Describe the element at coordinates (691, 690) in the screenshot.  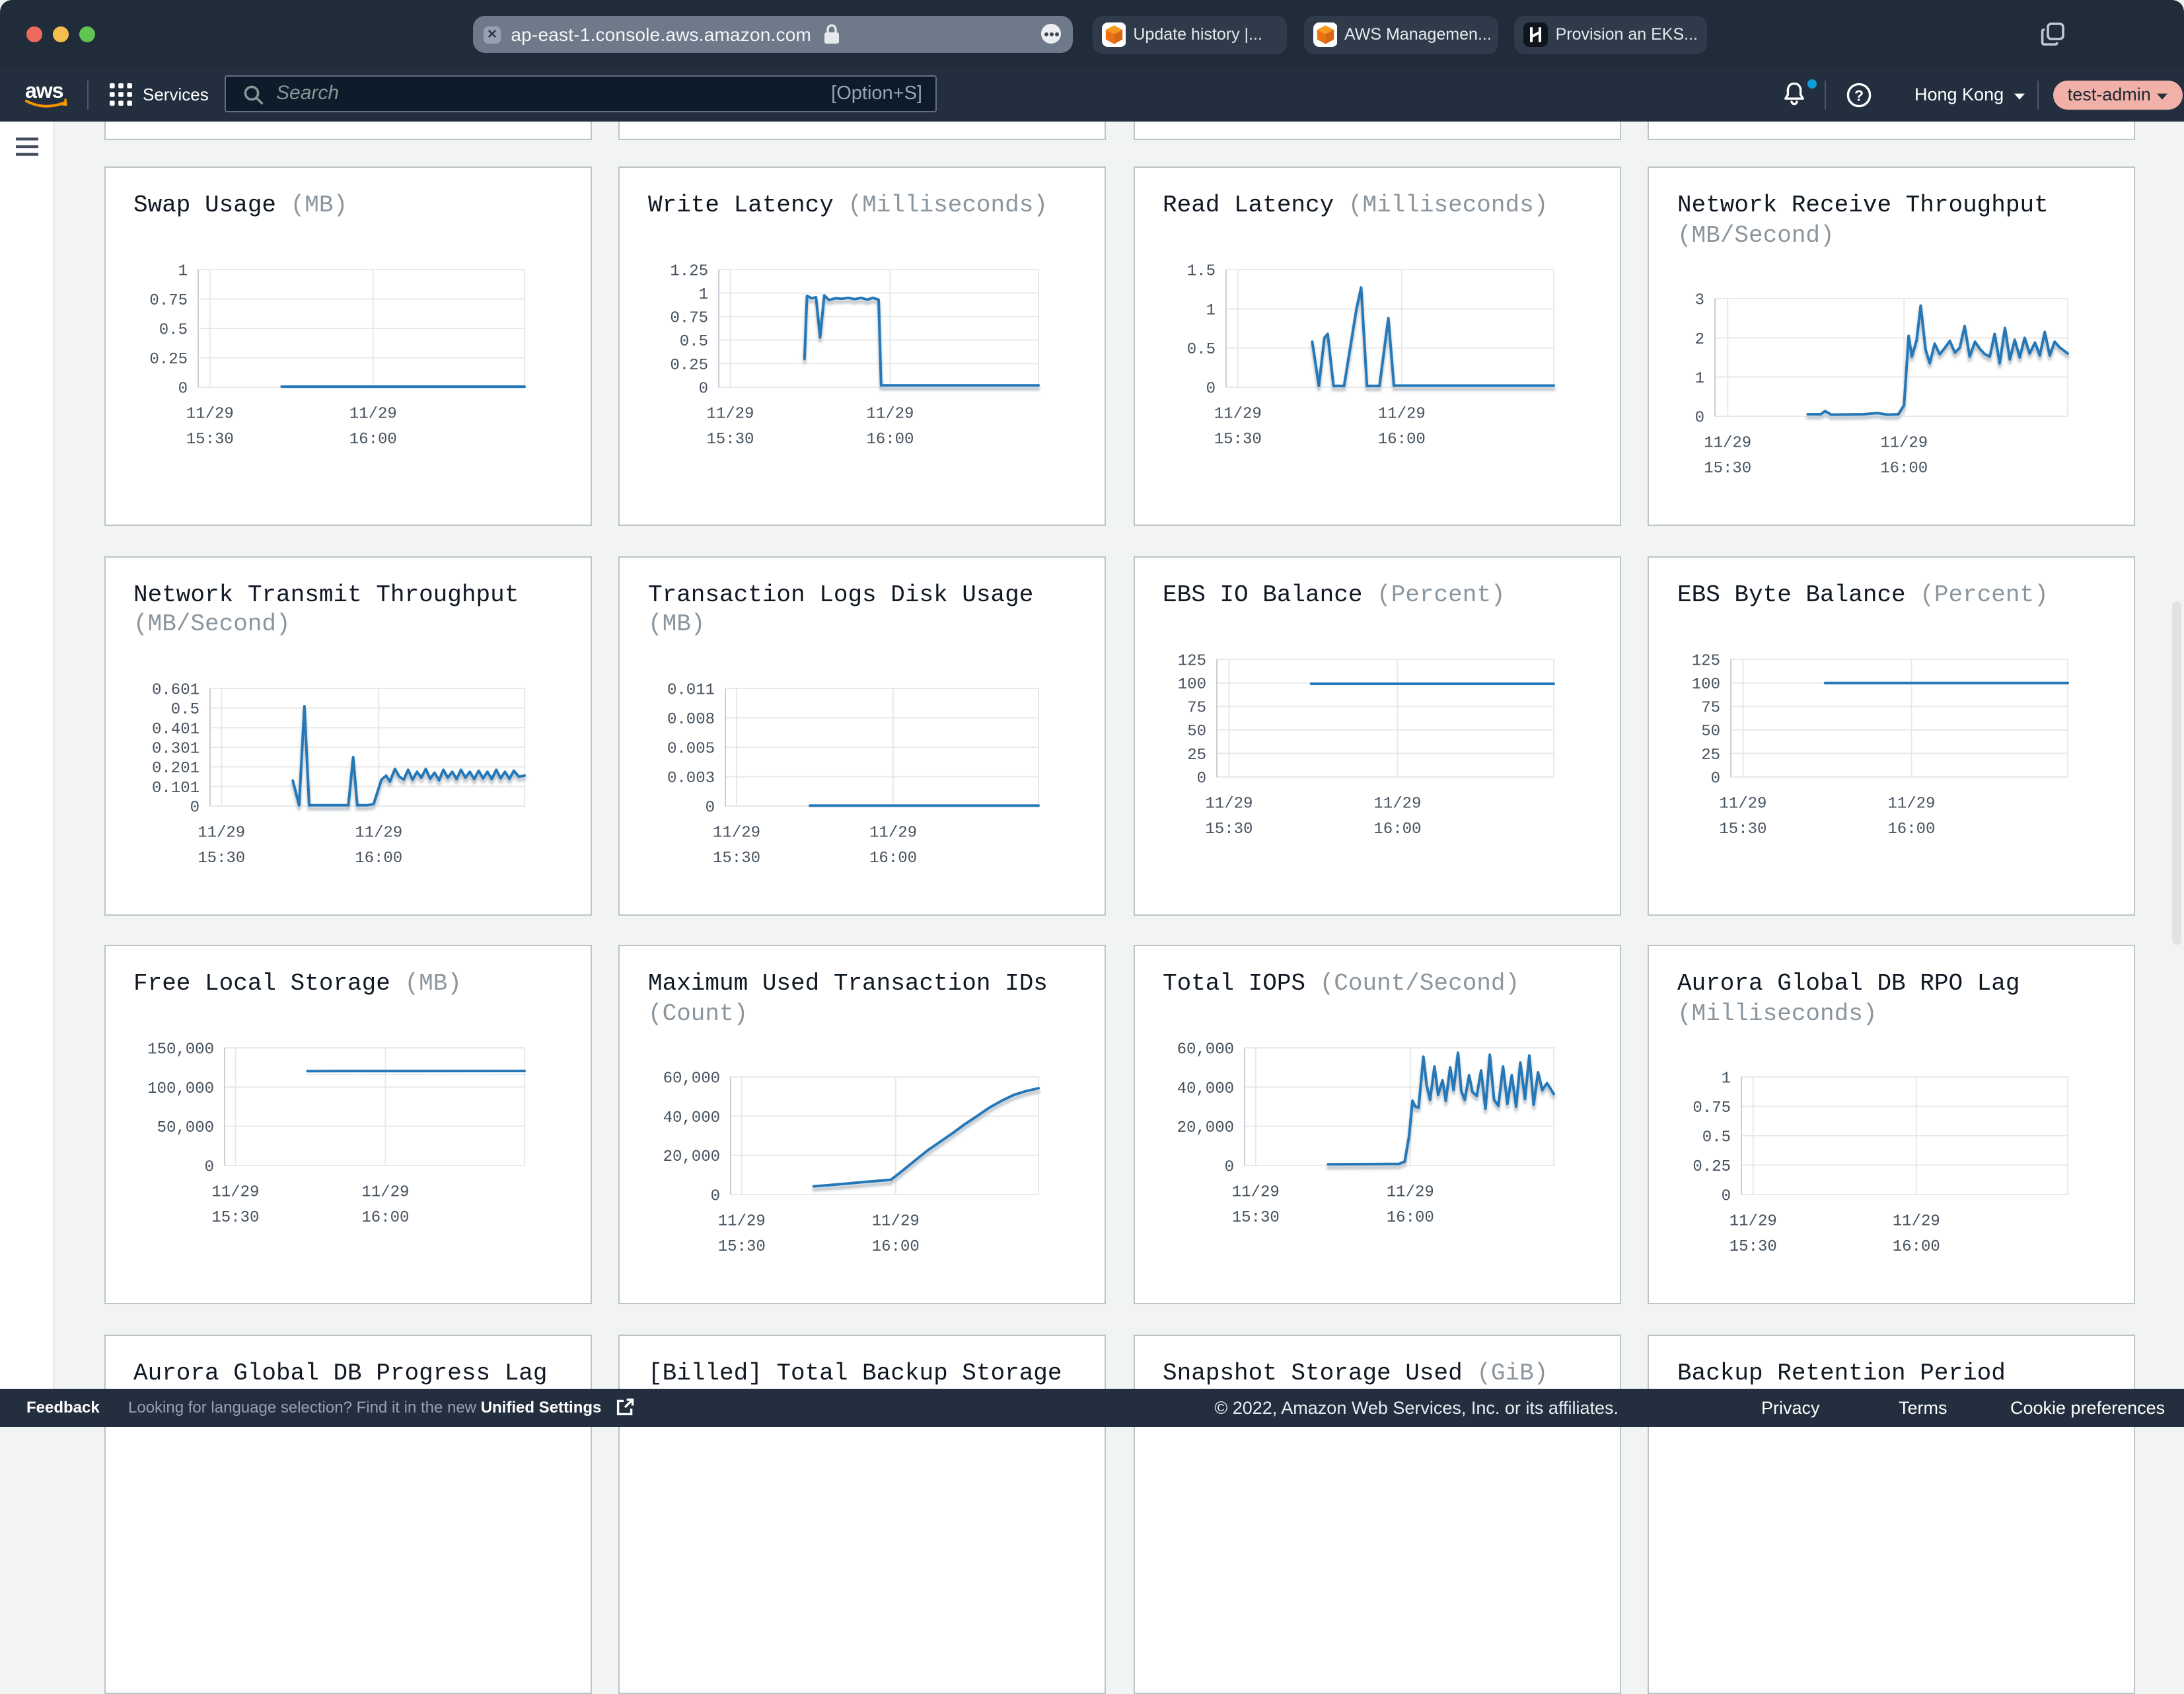
I see `svg-text: 0.011` at that location.